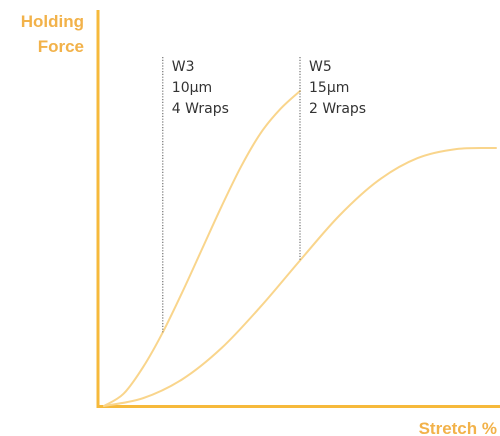 This screenshot has width=500, height=436. Describe the element at coordinates (183, 67) in the screenshot. I see `annotation-1-line-1: W3` at that location.